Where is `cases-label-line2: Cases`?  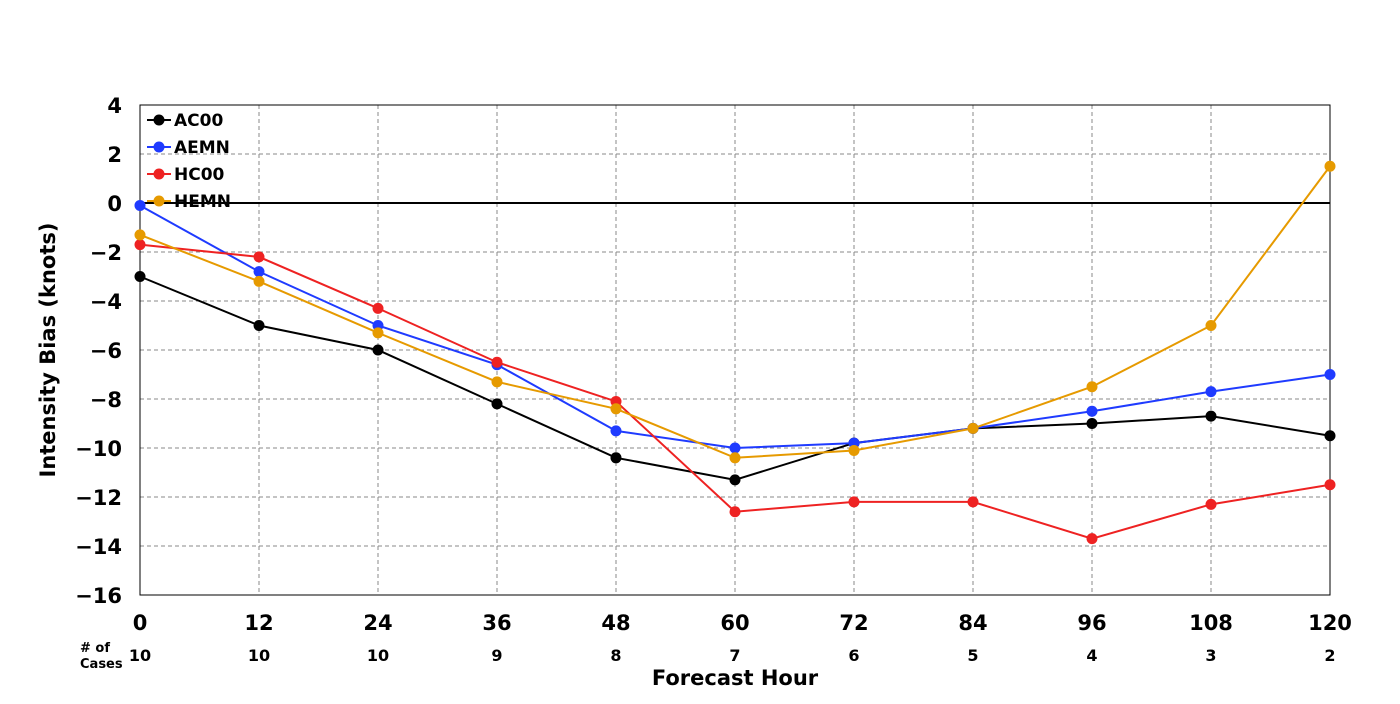 cases-label-line2: Cases is located at coordinates (101, 664).